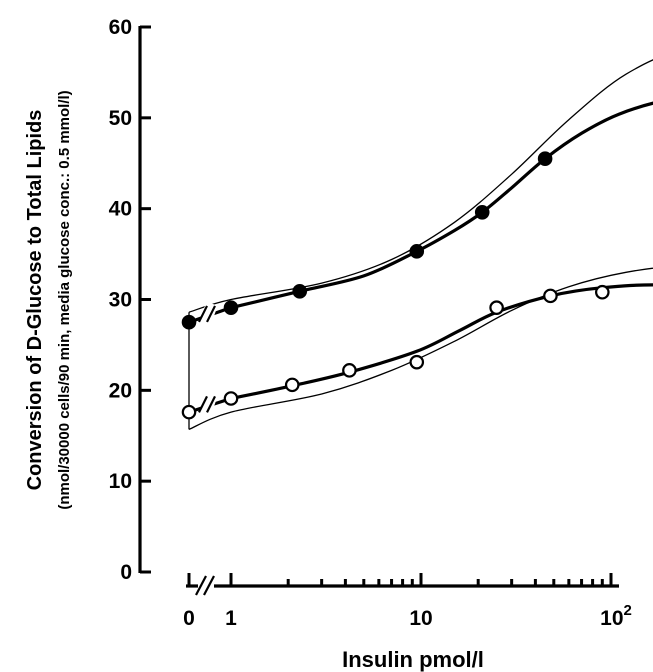 This screenshot has width=653, height=672. Describe the element at coordinates (126, 572) in the screenshot. I see `y-tick-label: 0` at that location.